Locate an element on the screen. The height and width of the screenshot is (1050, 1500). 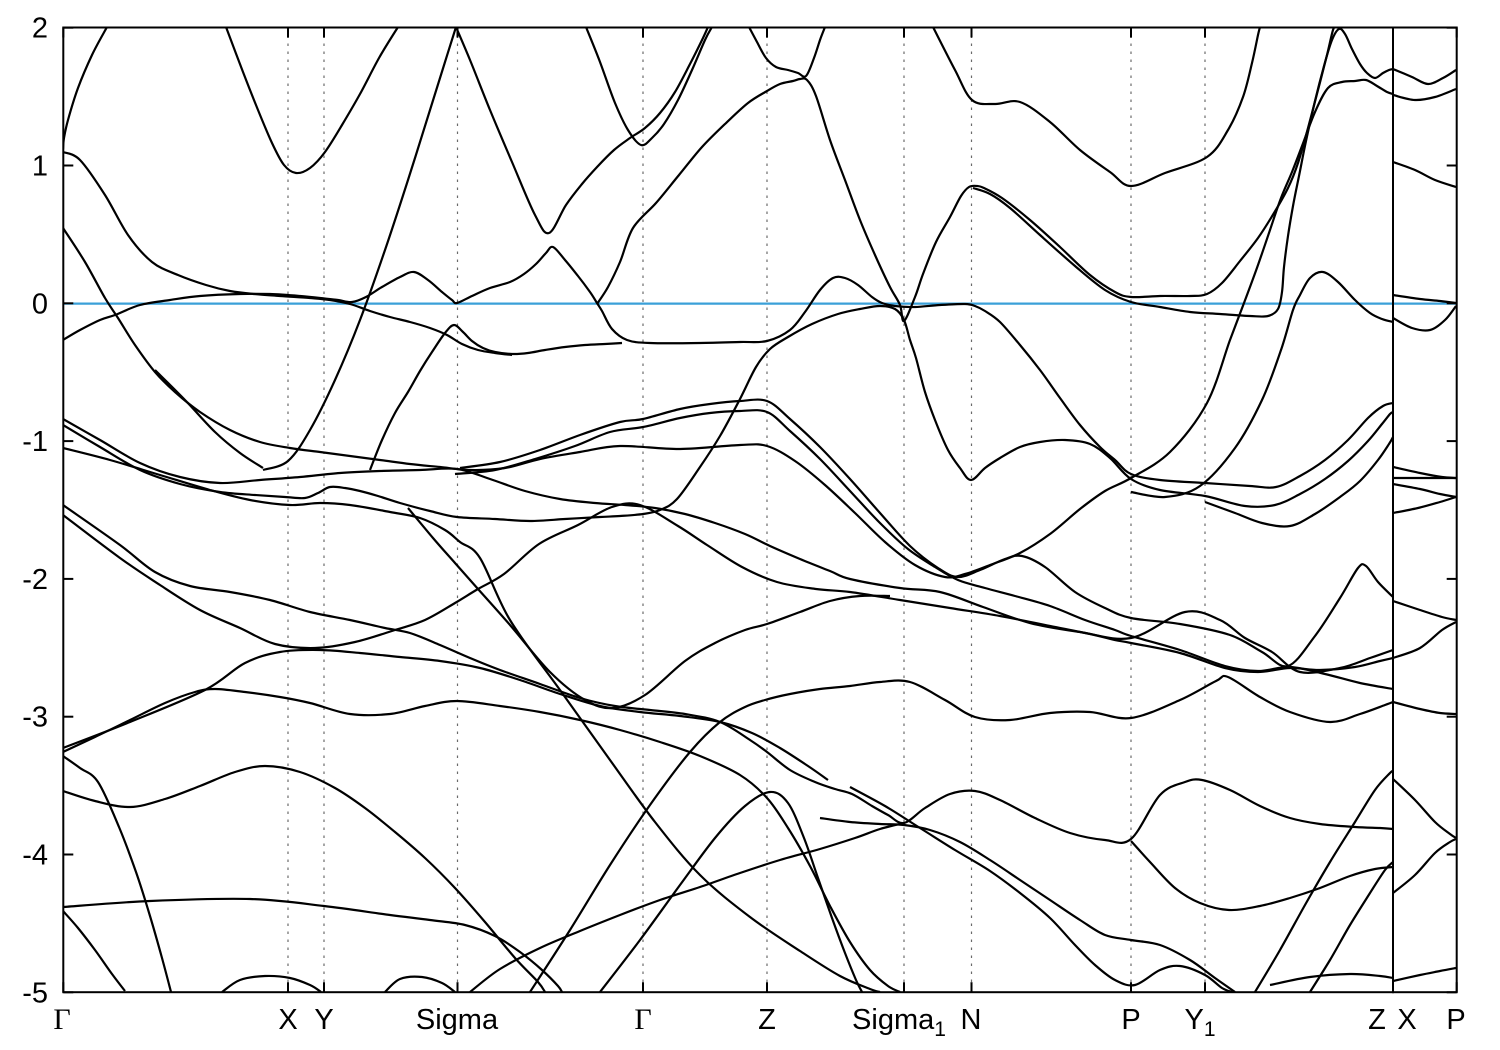
svg-text: -5 is located at coordinates (35, 993).